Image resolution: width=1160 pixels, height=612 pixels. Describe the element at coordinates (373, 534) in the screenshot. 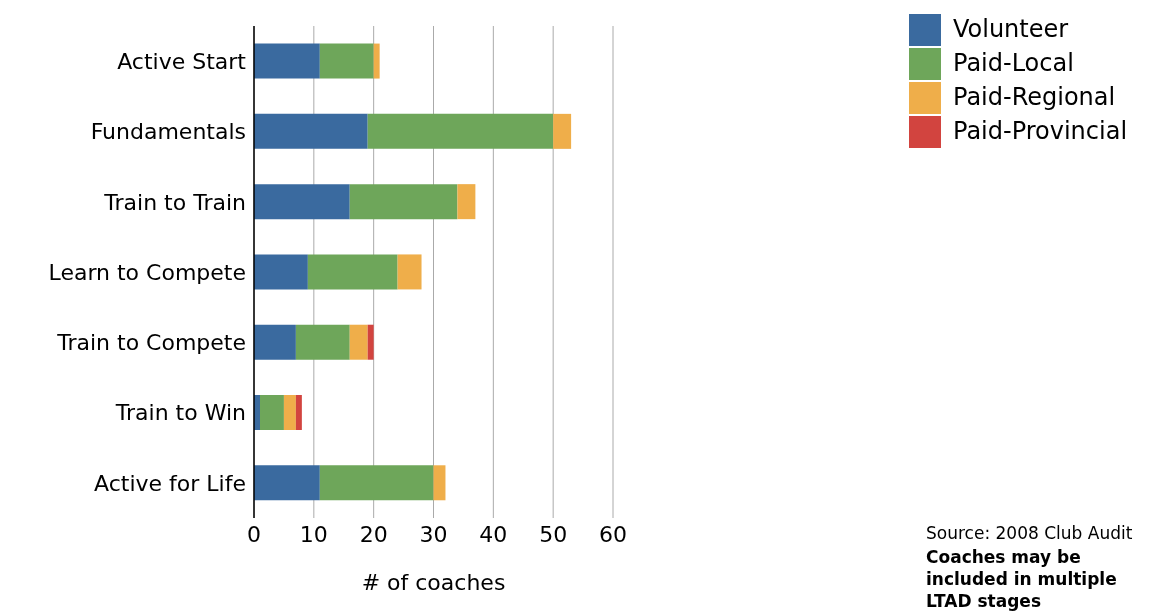

I see `x-tick-label: 20` at that location.